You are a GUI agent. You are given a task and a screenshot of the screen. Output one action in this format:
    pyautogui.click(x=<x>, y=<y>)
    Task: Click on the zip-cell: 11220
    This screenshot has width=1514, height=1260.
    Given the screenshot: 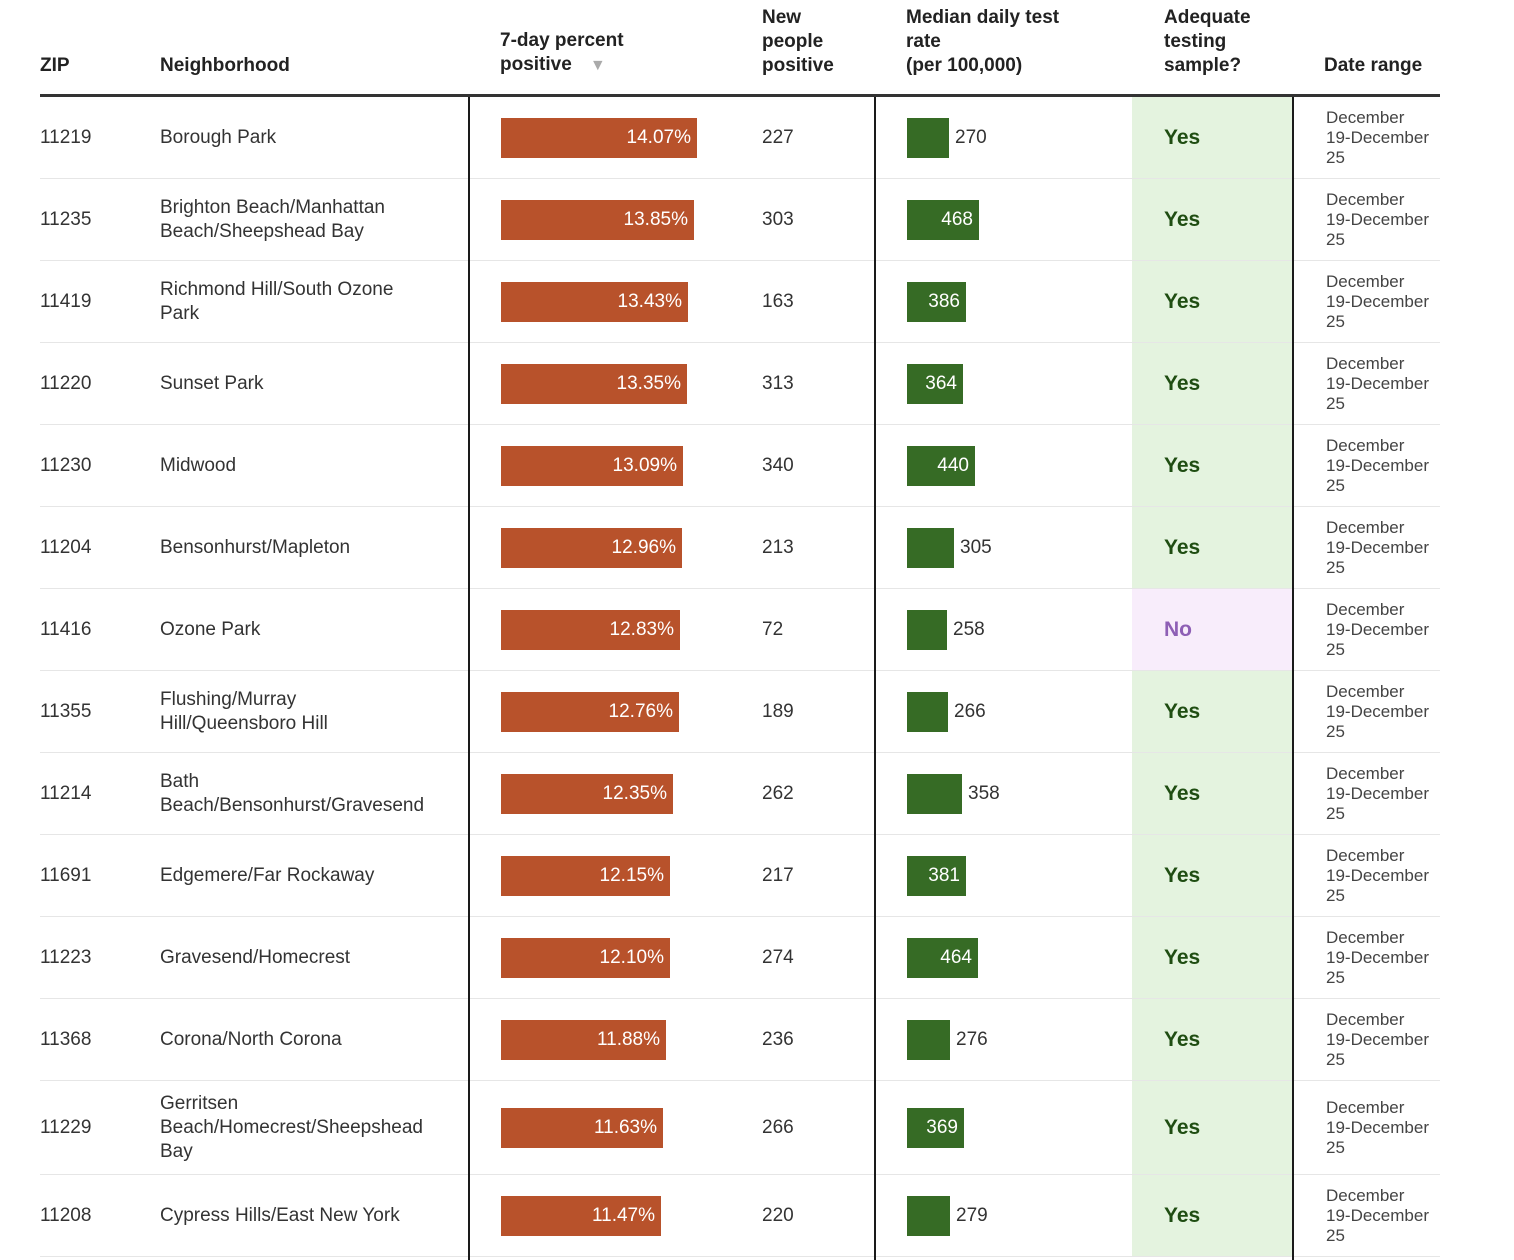 What is the action you would take?
    pyautogui.click(x=66, y=383)
    